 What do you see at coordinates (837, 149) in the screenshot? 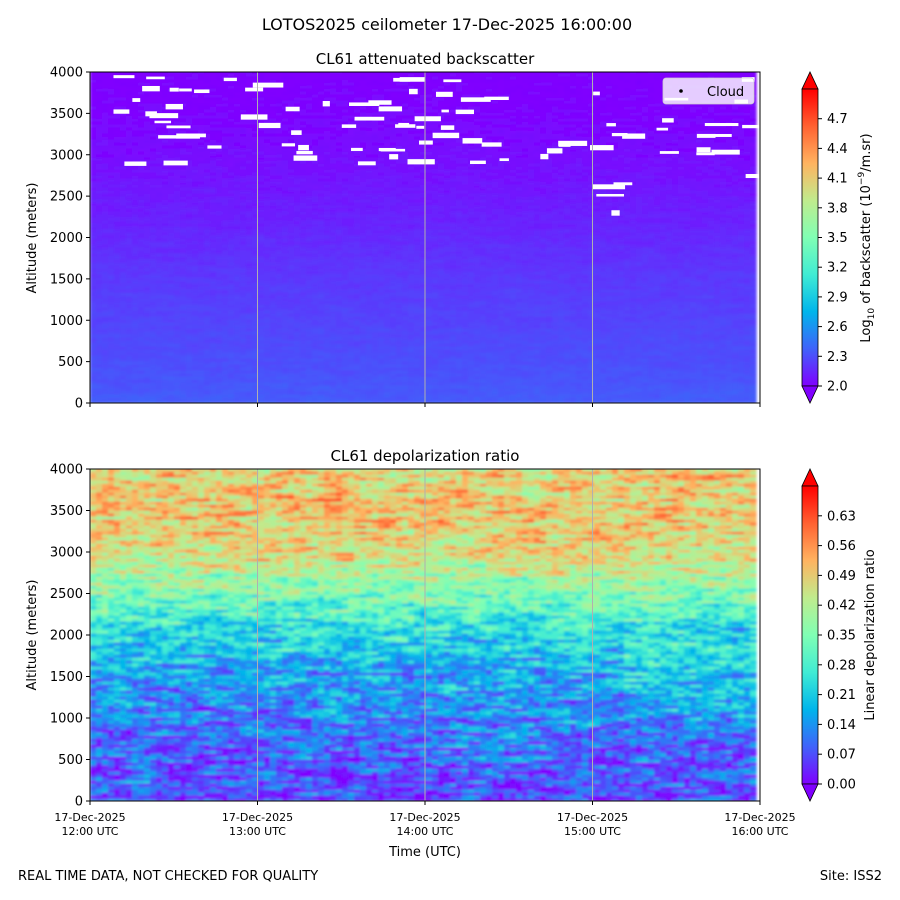
I see `colorbar-tick-label: 4.4` at bounding box center [837, 149].